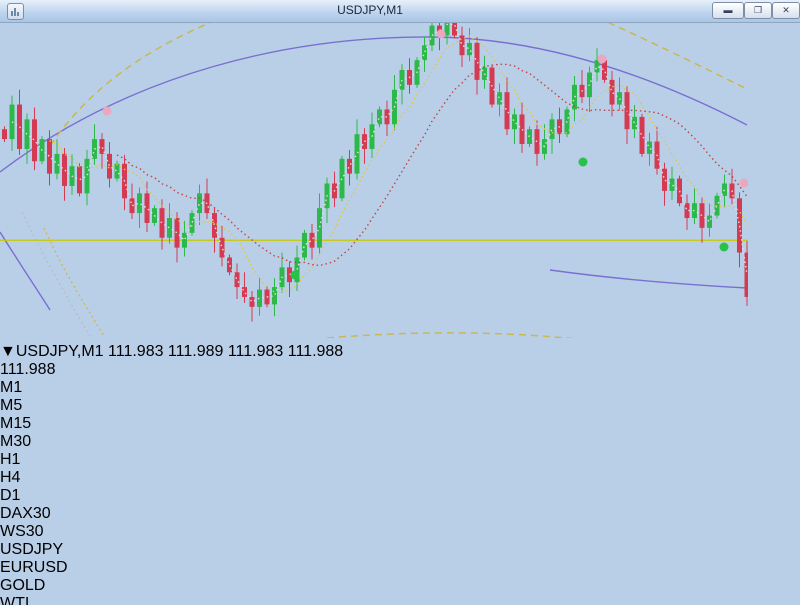 The image size is (800, 605). I want to click on chevron-down-icon: ▼, so click(8, 351).